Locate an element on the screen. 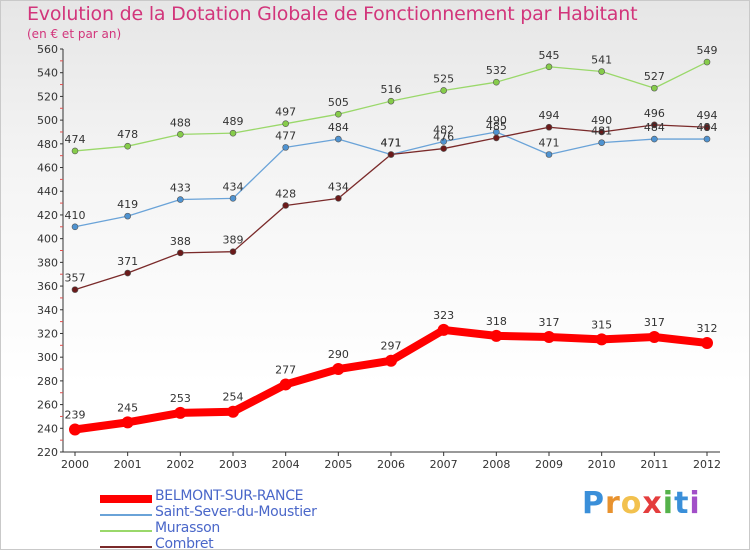 Image resolution: width=750 pixels, height=555 pixels. data-label-murasson: 549 is located at coordinates (707, 50).